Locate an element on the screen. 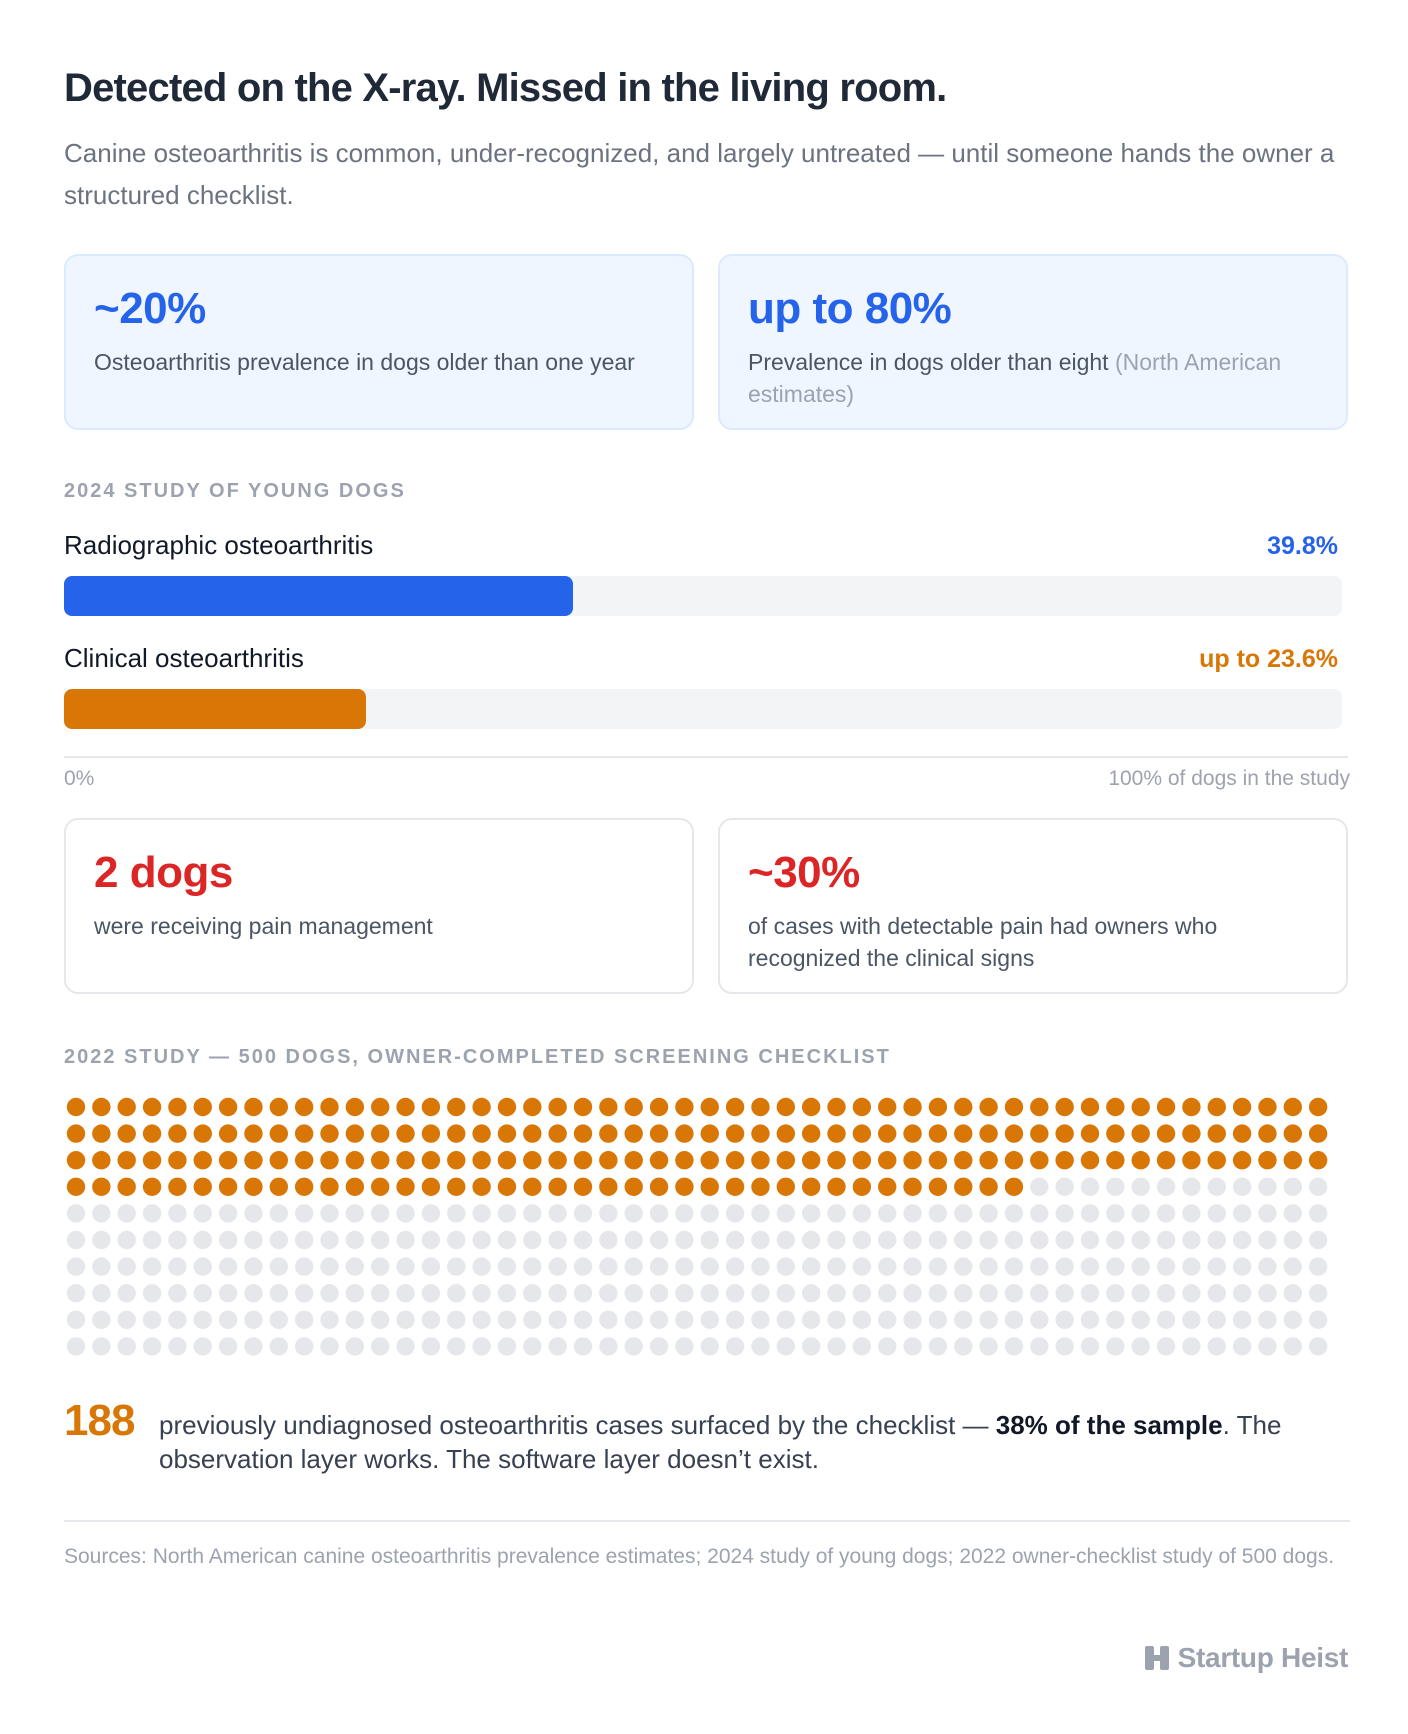 The image size is (1408, 1734). stat-value: 2 dogs is located at coordinates (163, 872).